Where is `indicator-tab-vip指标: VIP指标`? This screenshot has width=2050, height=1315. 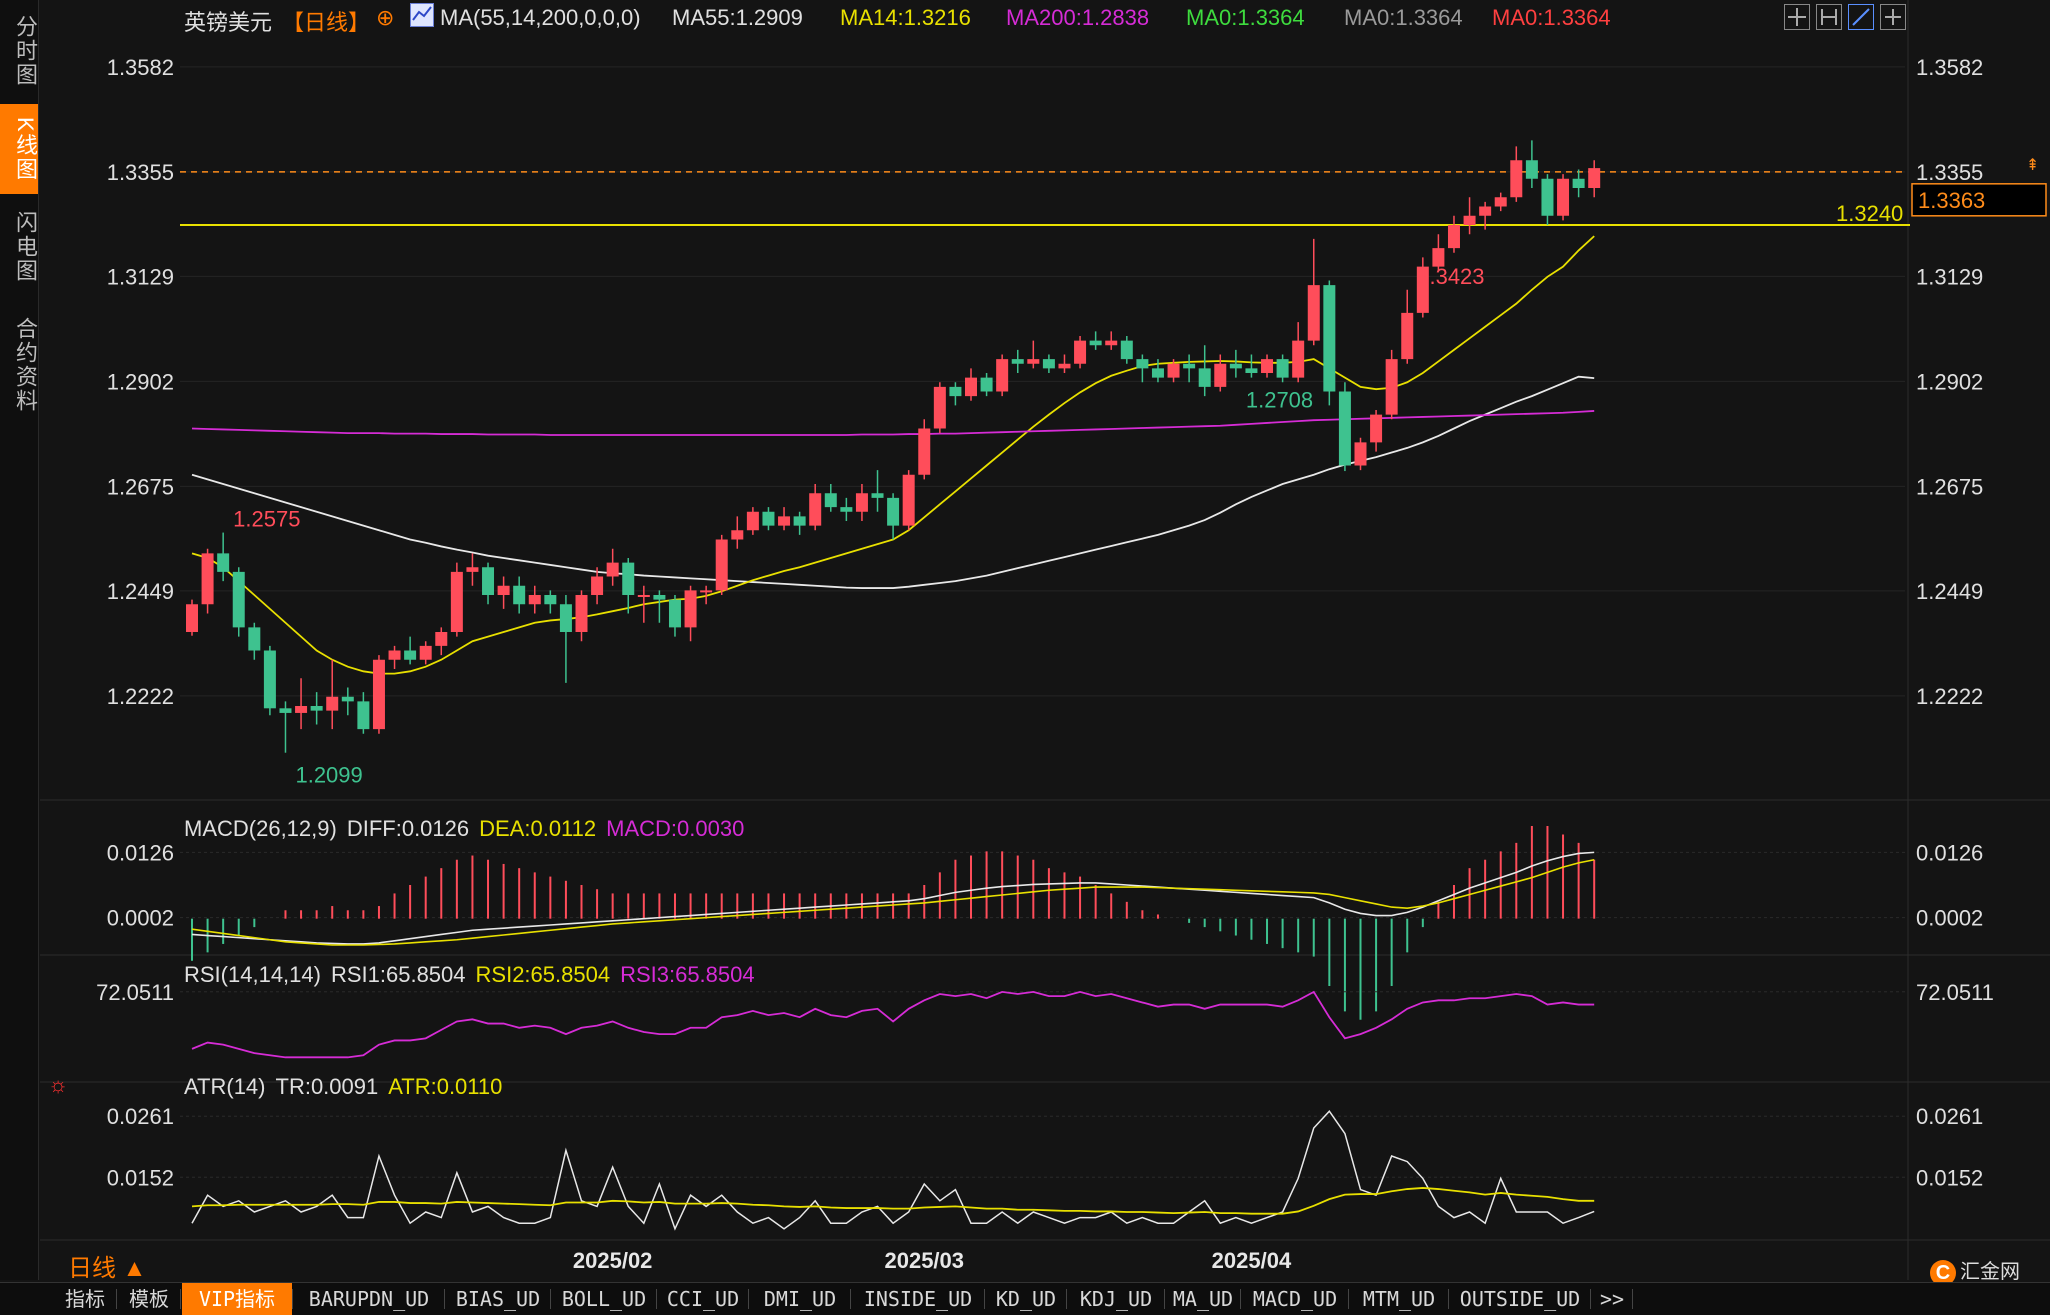
indicator-tab-vip指标: VIP指标 is located at coordinates (237, 1299).